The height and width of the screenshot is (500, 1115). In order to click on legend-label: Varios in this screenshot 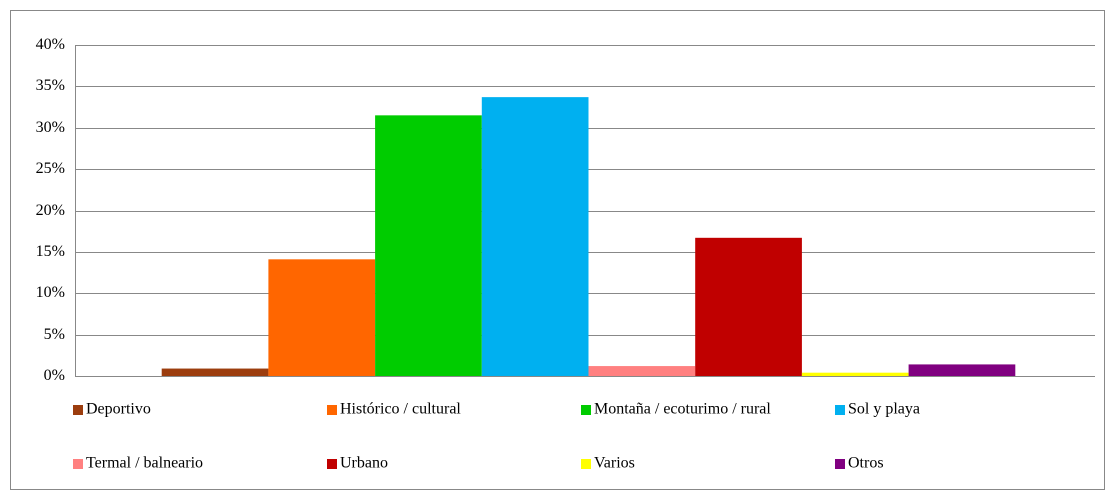, I will do `click(614, 463)`.